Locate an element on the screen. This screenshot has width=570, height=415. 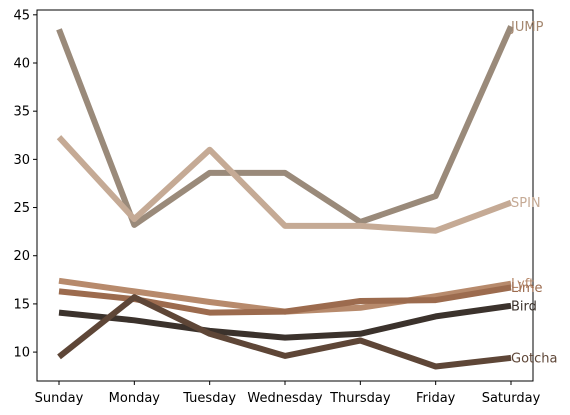
x-tick-label-sunday: Sunday is located at coordinates (59, 398).